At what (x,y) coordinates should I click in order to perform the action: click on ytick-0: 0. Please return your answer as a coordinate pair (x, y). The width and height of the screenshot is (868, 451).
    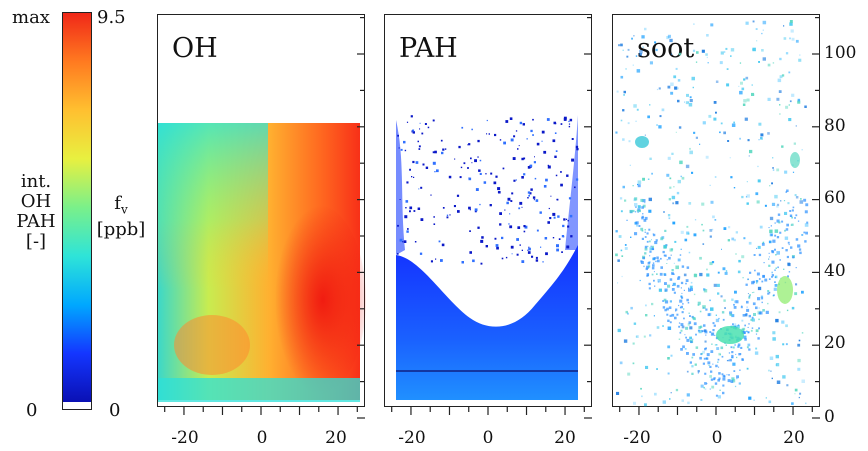
    Looking at the image, I should click on (829, 417).